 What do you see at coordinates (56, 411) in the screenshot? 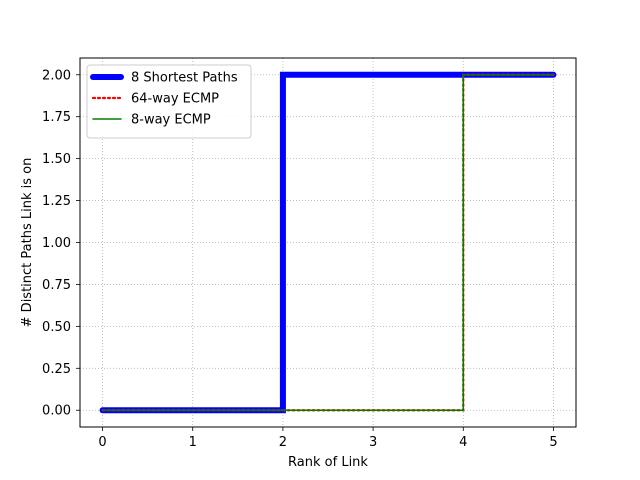
I see `y-tick-label: 0.00` at bounding box center [56, 411].